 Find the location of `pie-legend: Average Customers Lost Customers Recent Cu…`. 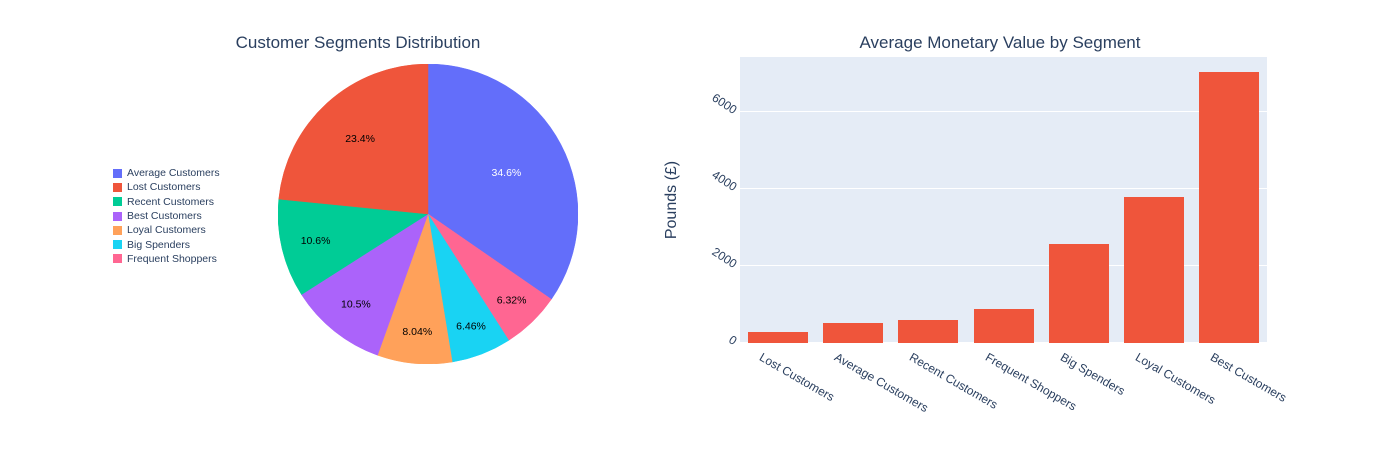

pie-legend: Average Customers Lost Customers Recent Cu… is located at coordinates (166, 216).